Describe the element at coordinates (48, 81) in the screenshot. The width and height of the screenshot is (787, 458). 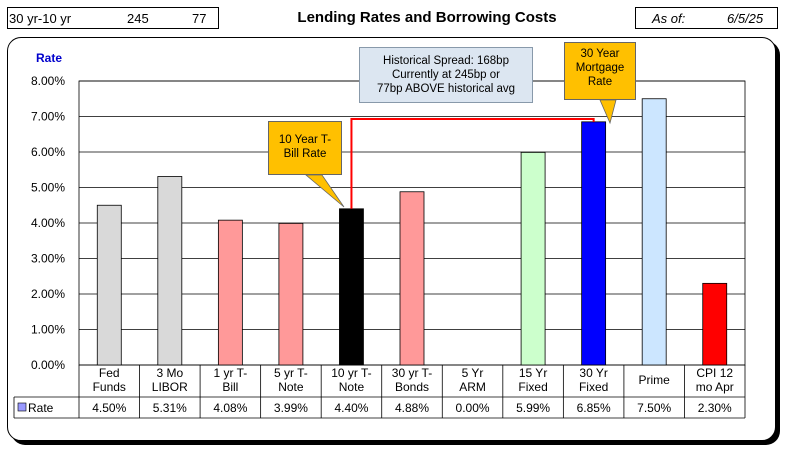
I see `y-tick-label-8: 8.00%` at that location.